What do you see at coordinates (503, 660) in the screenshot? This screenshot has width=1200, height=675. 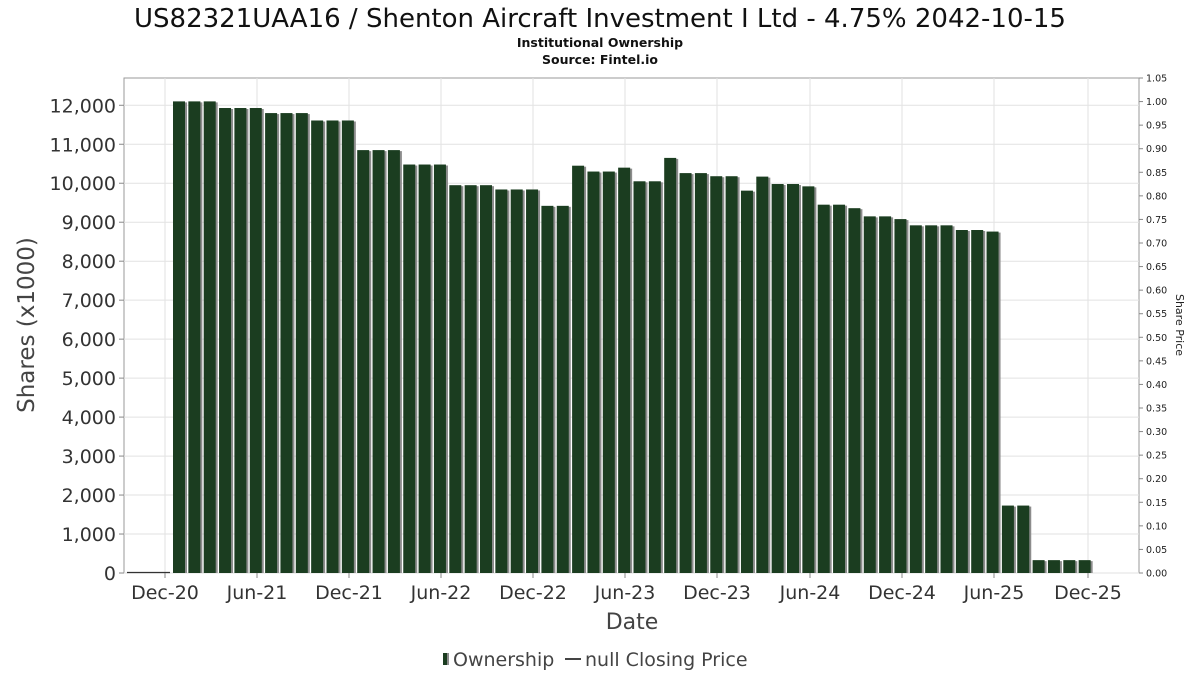 I see `legend-ownership-label: Ownership` at bounding box center [503, 660].